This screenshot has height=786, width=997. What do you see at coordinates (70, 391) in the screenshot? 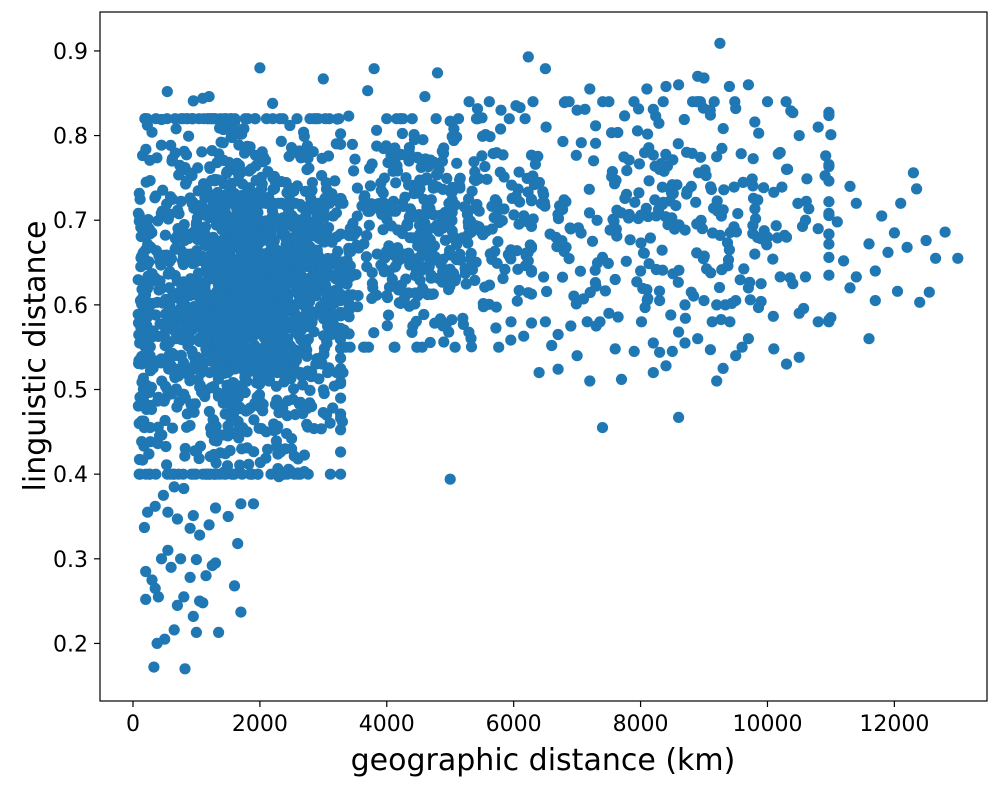
I see `y-tick-label: 0.5` at bounding box center [70, 391].